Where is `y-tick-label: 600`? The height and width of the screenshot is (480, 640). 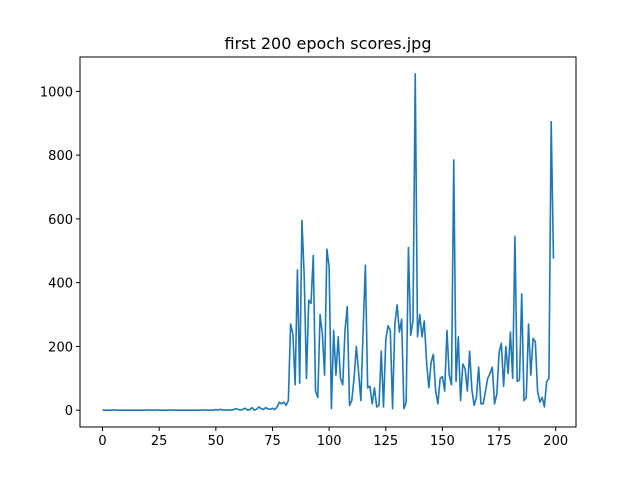
y-tick-label: 600 is located at coordinates (60, 220).